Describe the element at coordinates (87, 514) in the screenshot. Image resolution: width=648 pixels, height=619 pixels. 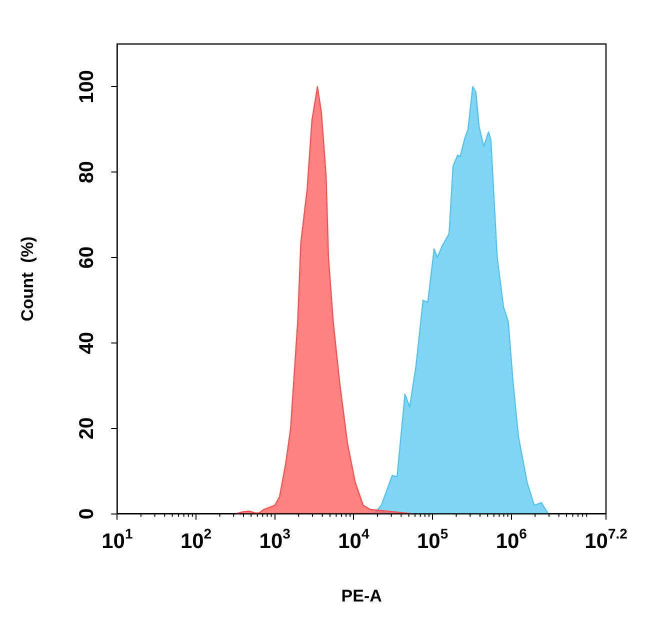
I see `y-tick-label: 0` at that location.